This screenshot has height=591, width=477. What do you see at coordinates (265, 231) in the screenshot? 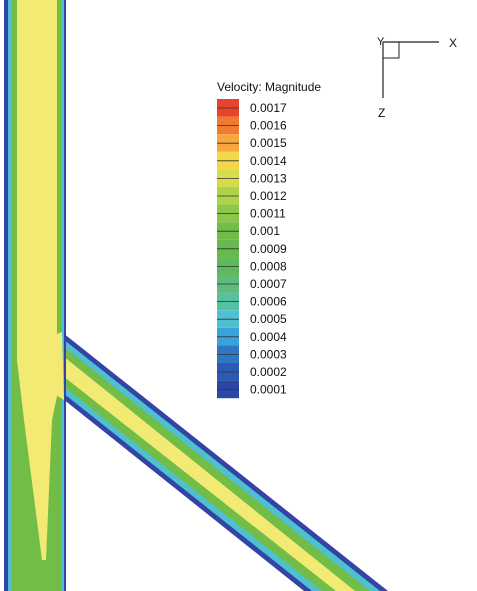
I see `legend-label: 0.001` at bounding box center [265, 231].